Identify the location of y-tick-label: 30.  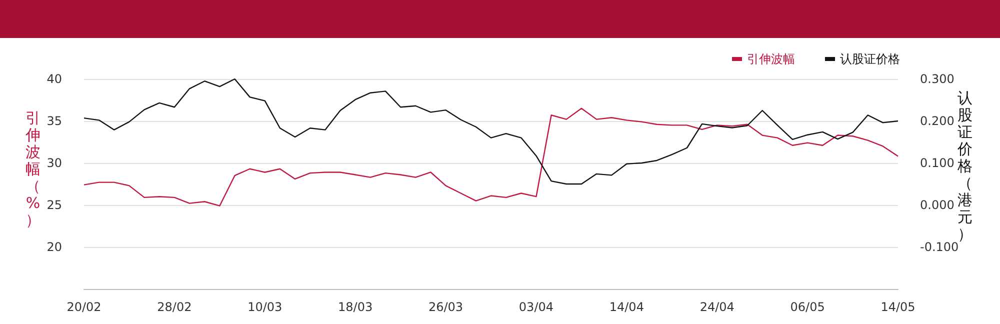
(54, 163).